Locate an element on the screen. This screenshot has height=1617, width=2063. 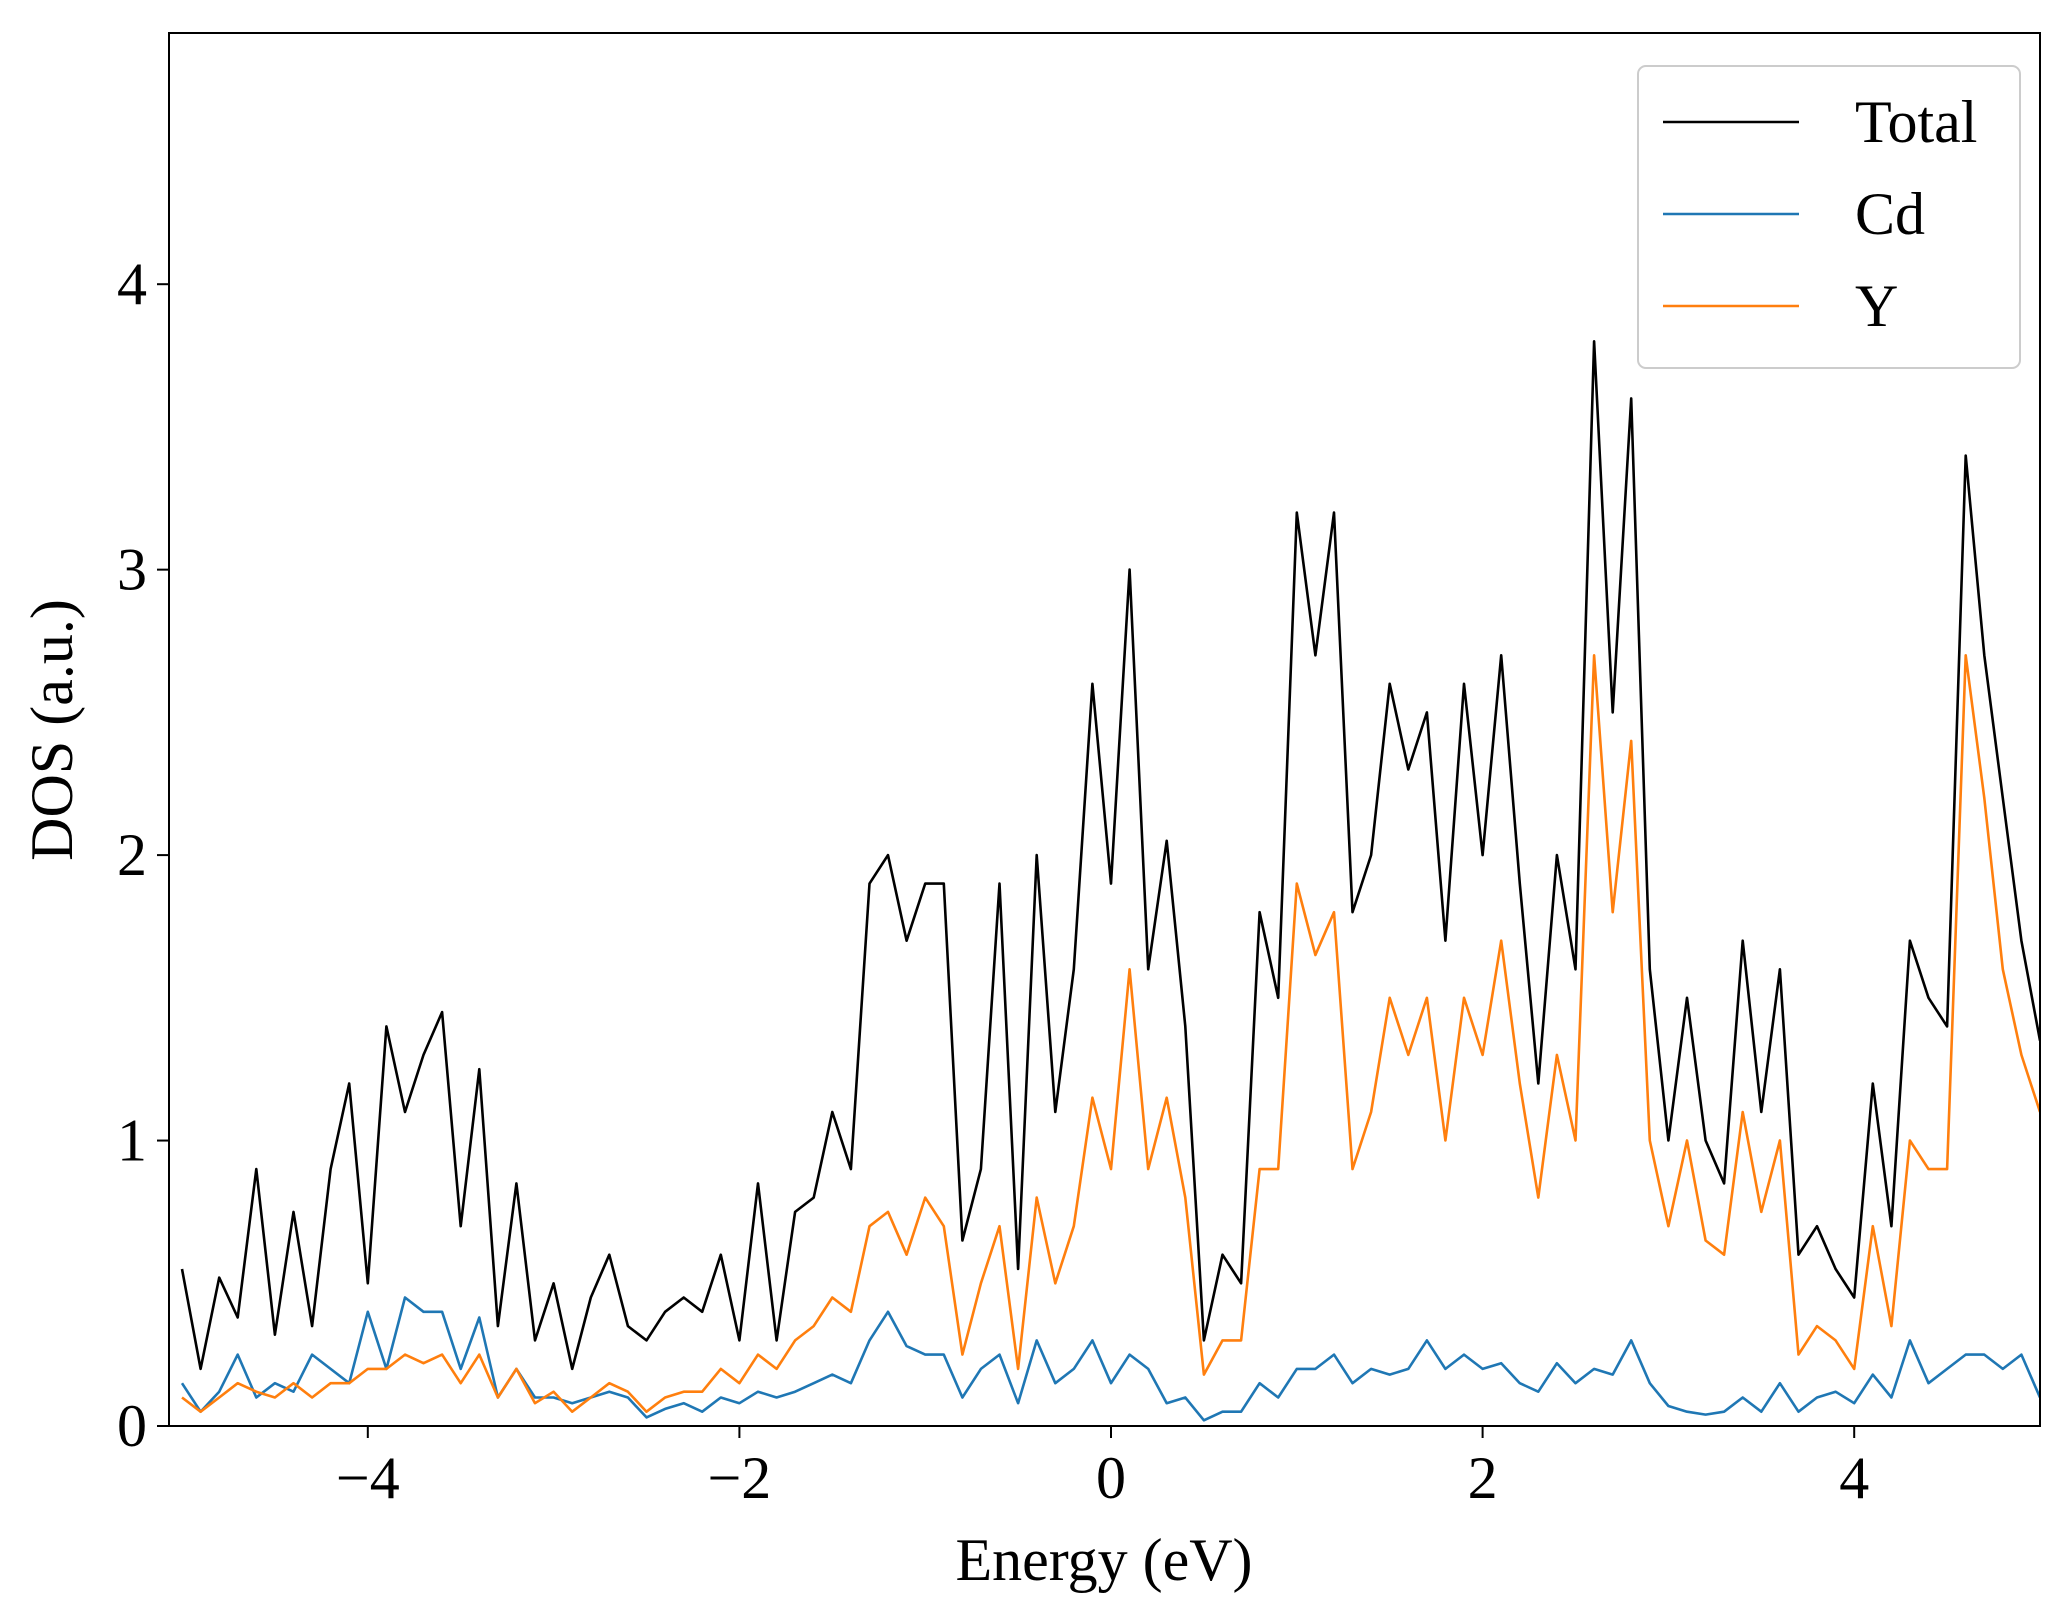
y-axis-label: DOS (a.u.) is located at coordinates (52, 730).